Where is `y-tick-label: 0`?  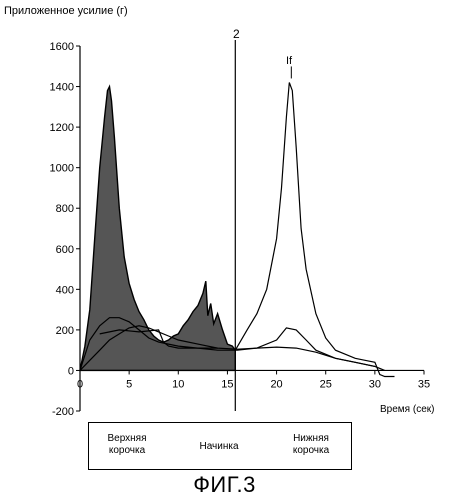 y-tick-label: 0 is located at coordinates (71, 371).